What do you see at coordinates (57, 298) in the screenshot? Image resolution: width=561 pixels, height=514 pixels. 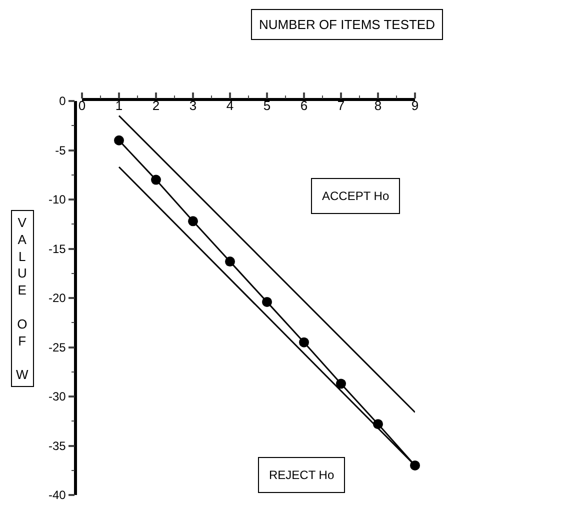 I see `y-tick-label: -20` at bounding box center [57, 298].